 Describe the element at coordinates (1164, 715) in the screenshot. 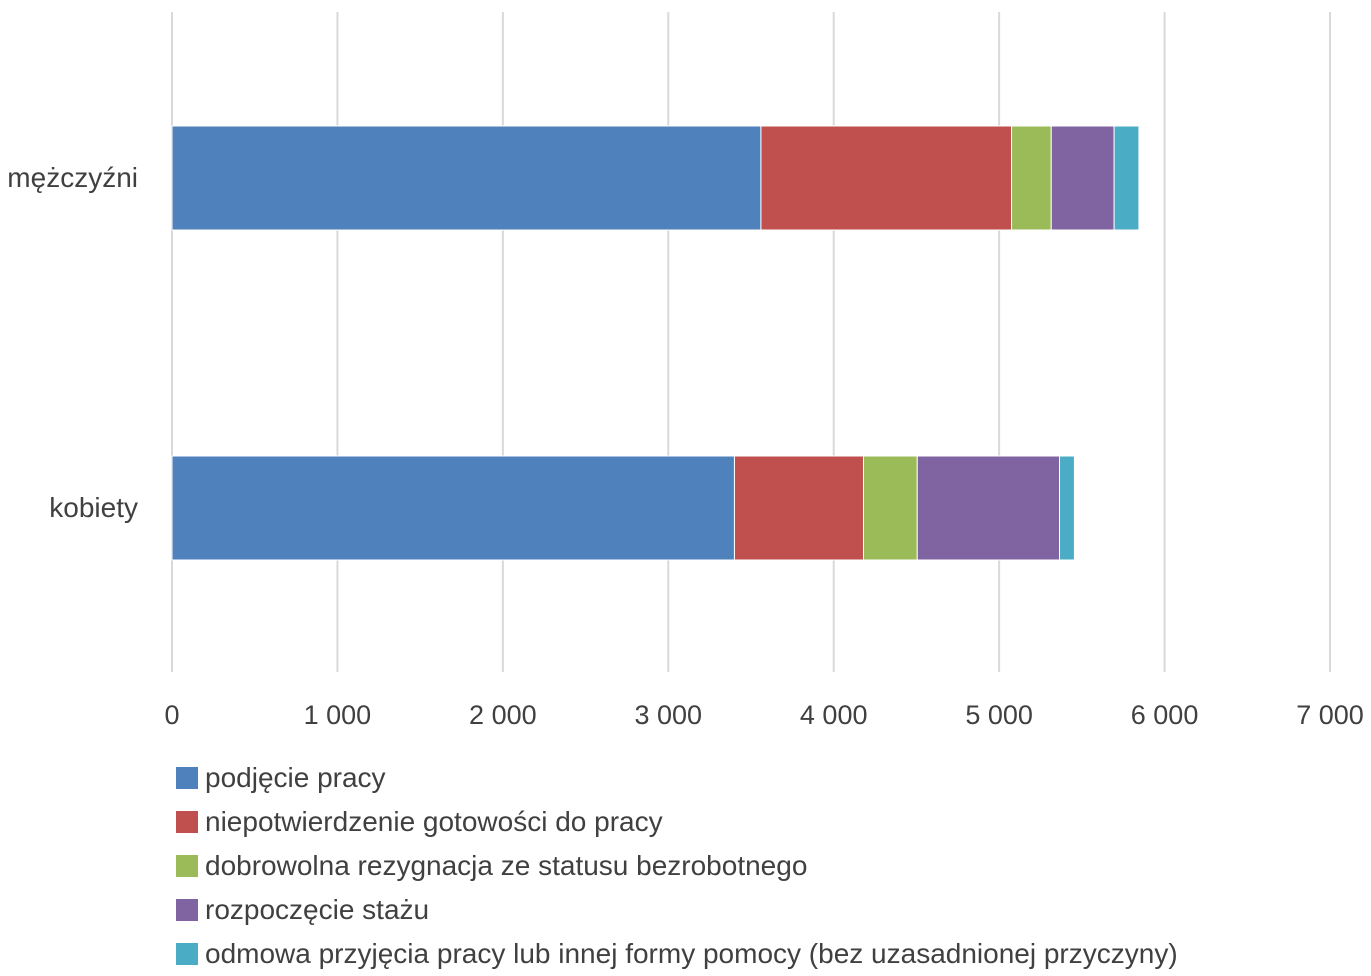

I see `x-tick-label: 6 000` at that location.